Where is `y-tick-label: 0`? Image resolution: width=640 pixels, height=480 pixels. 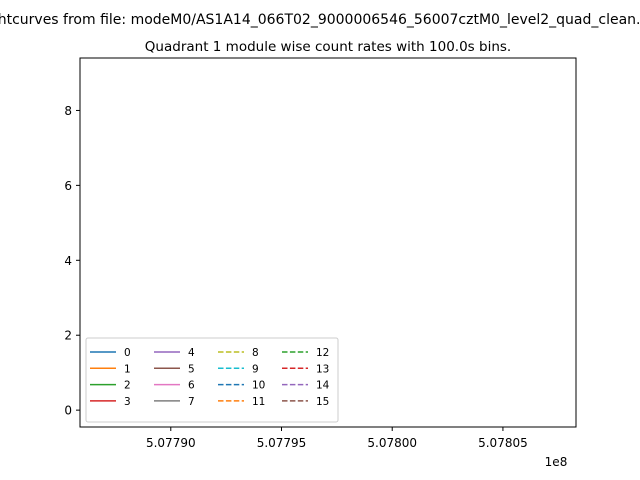
y-tick-label: 0 is located at coordinates (68, 411).